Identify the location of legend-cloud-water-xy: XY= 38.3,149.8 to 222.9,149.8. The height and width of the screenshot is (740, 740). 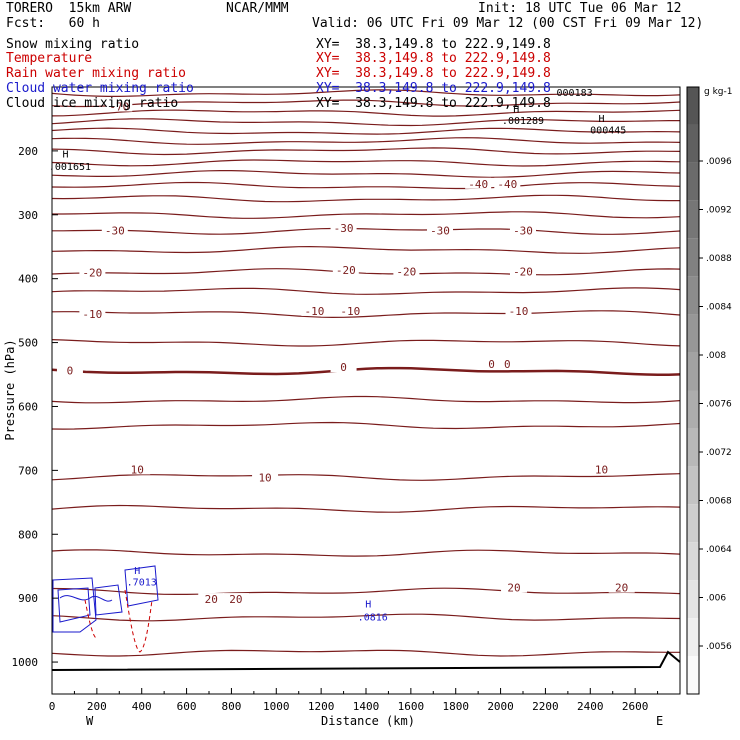
(433, 88).